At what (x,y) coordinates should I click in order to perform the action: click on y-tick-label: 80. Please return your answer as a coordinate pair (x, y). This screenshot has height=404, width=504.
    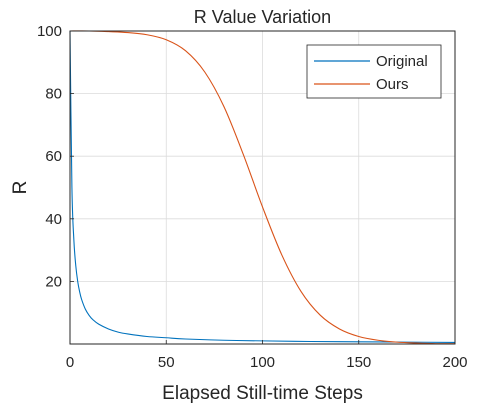
    Looking at the image, I should click on (53, 94).